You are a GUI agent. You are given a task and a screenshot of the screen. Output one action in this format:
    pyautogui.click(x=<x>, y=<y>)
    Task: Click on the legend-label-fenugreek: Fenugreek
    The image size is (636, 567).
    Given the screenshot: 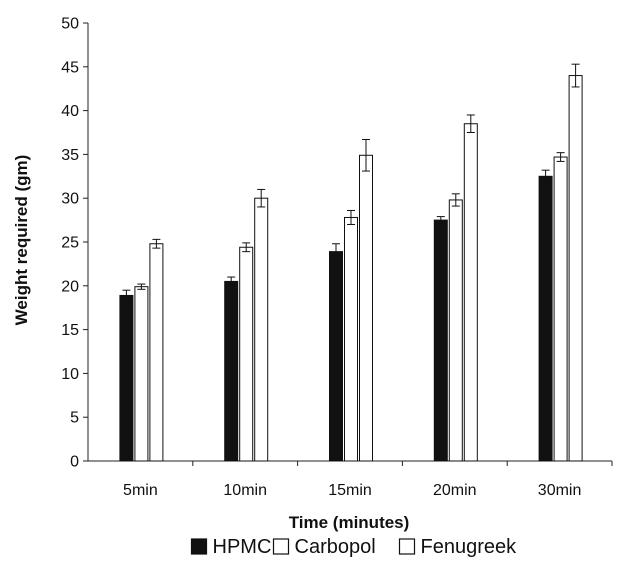 What is the action you would take?
    pyautogui.click(x=469, y=547)
    